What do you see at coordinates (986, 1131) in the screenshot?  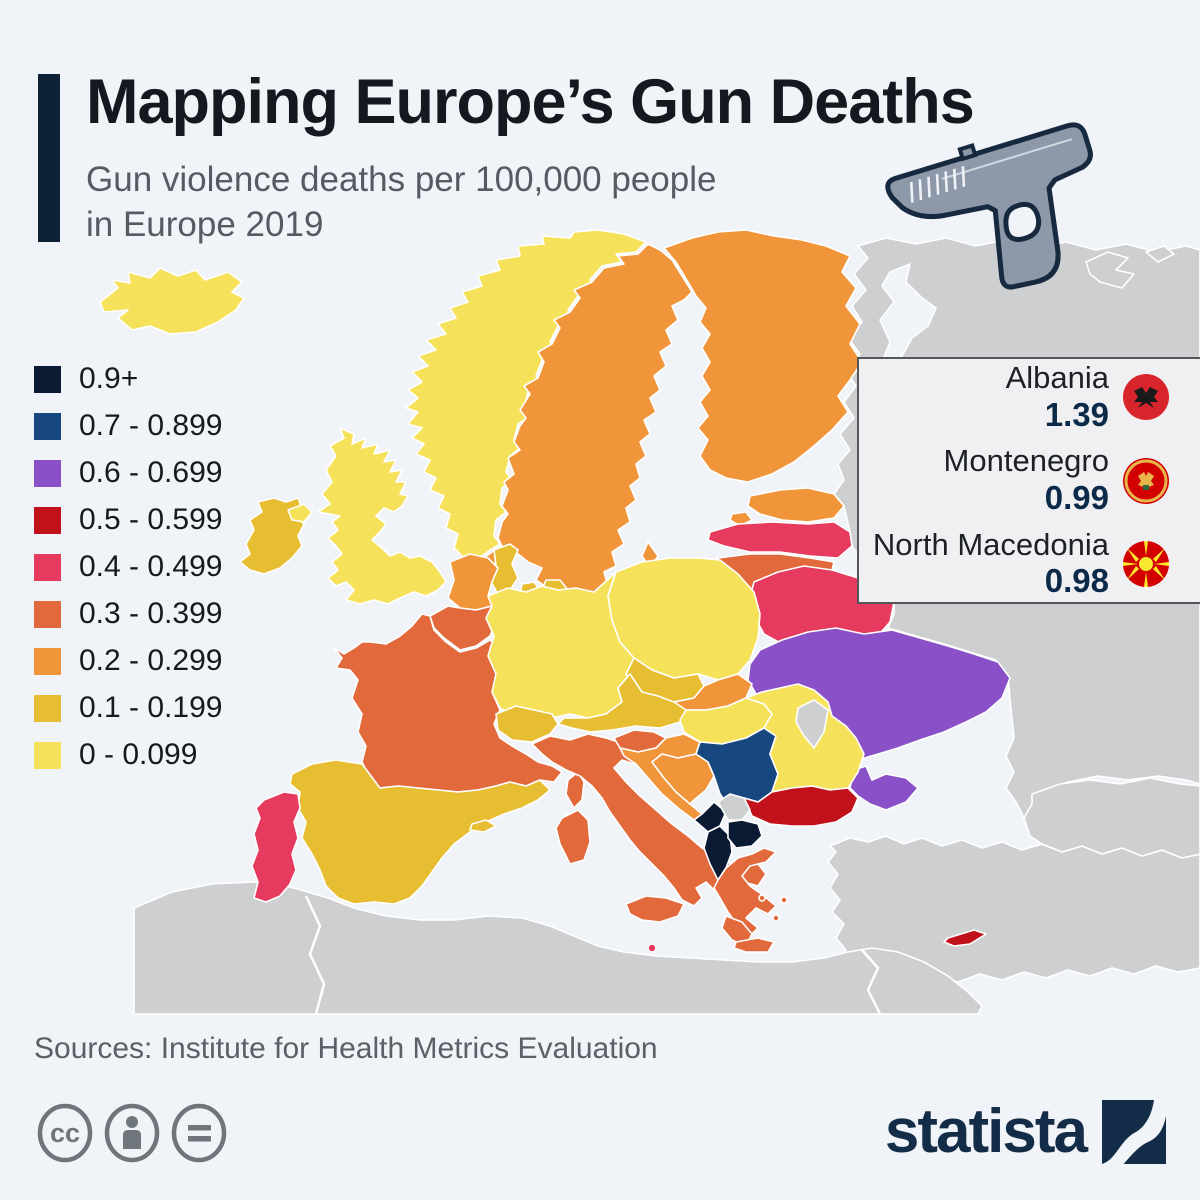 I see `statista-wordmark: statista` at bounding box center [986, 1131].